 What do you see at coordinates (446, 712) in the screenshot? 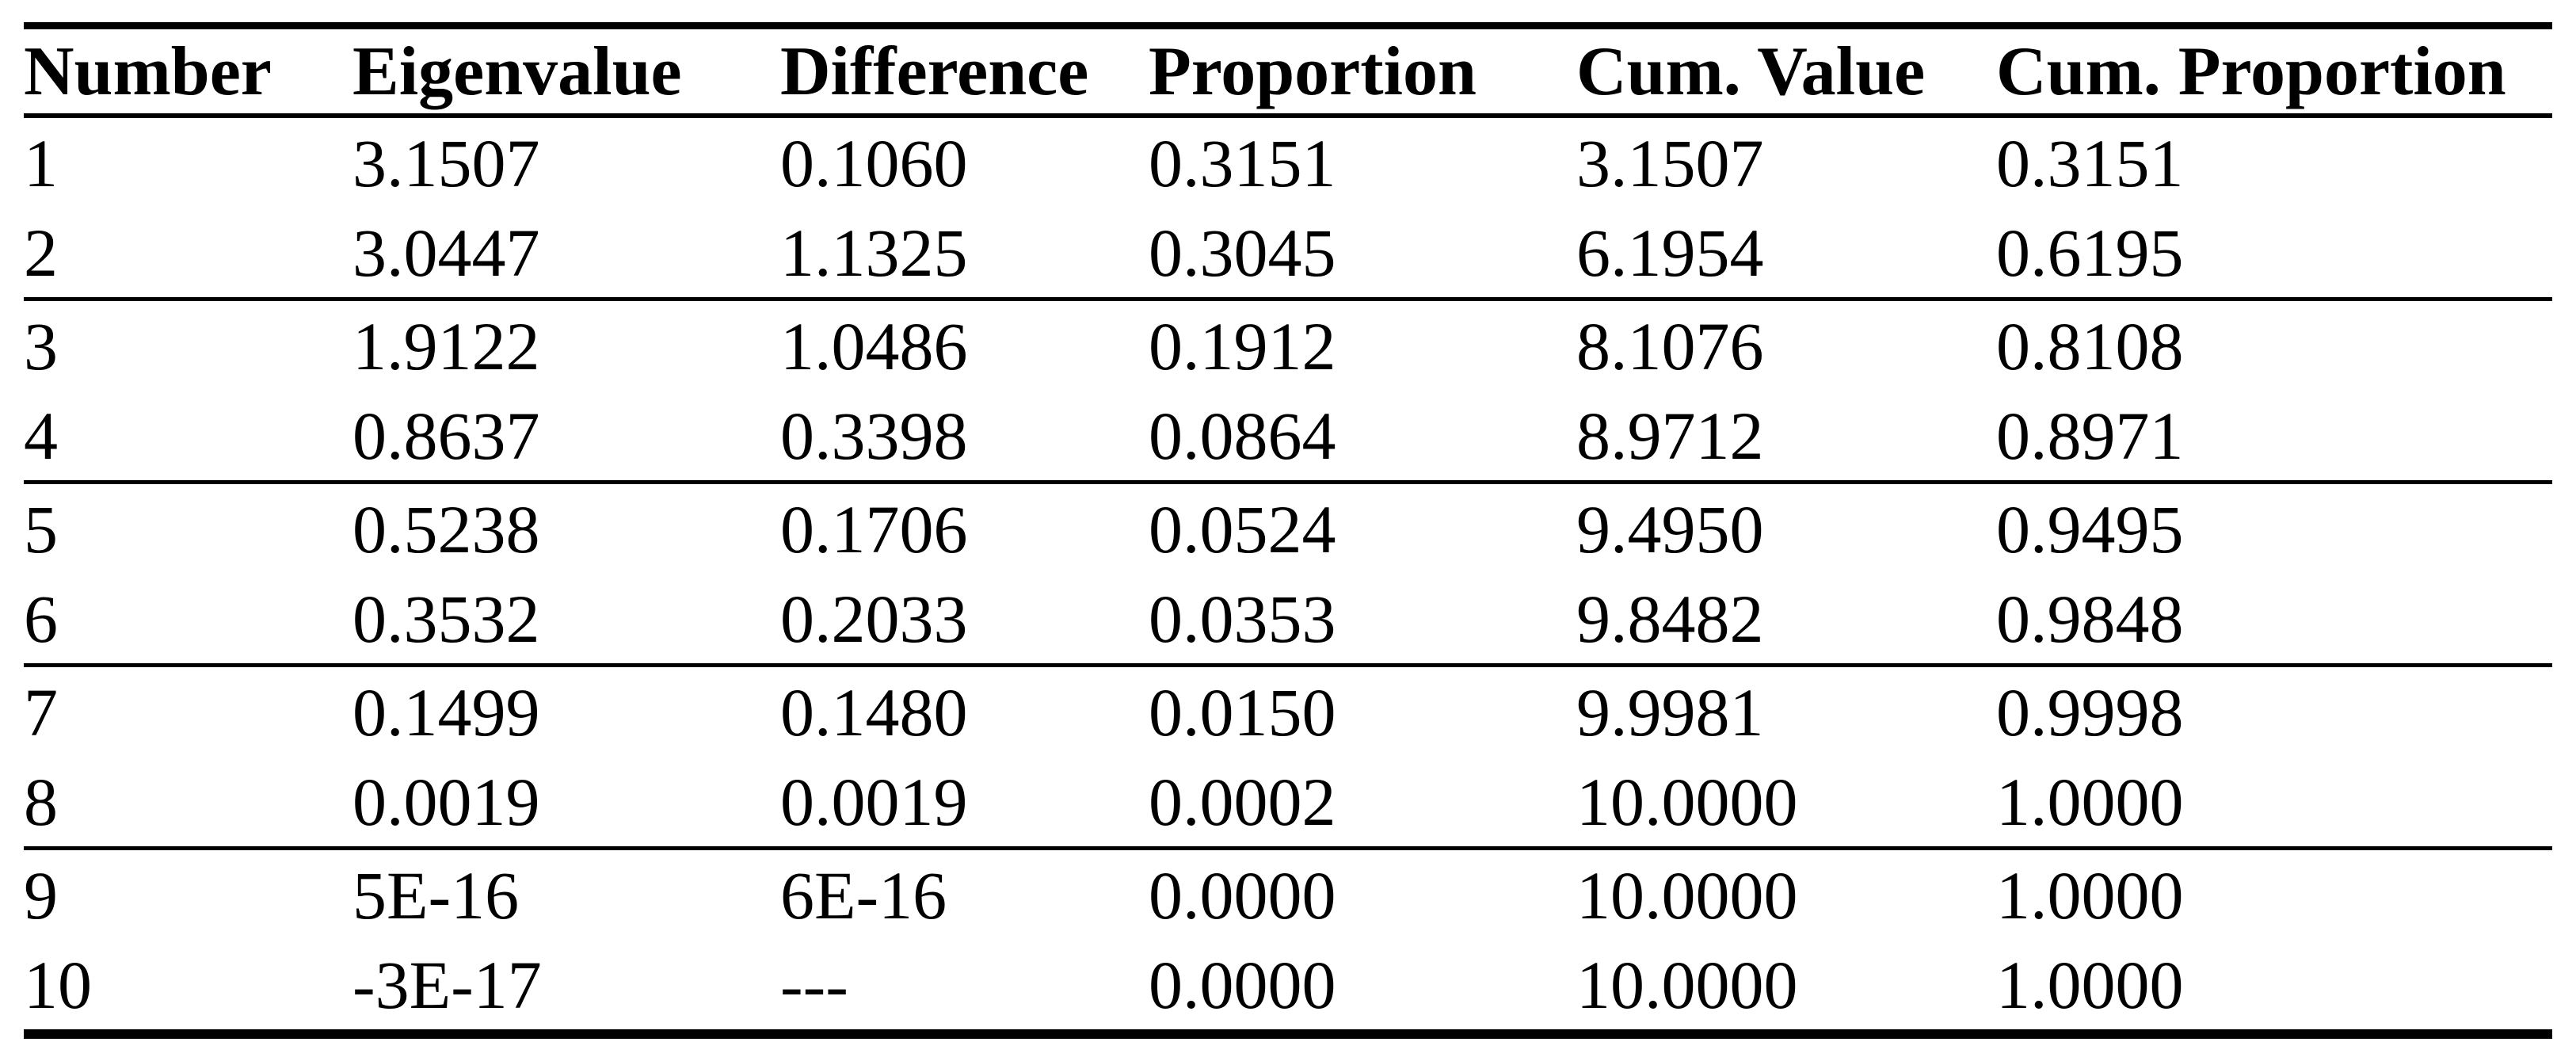
I see `cell-eigenvalue: 0.1499` at bounding box center [446, 712].